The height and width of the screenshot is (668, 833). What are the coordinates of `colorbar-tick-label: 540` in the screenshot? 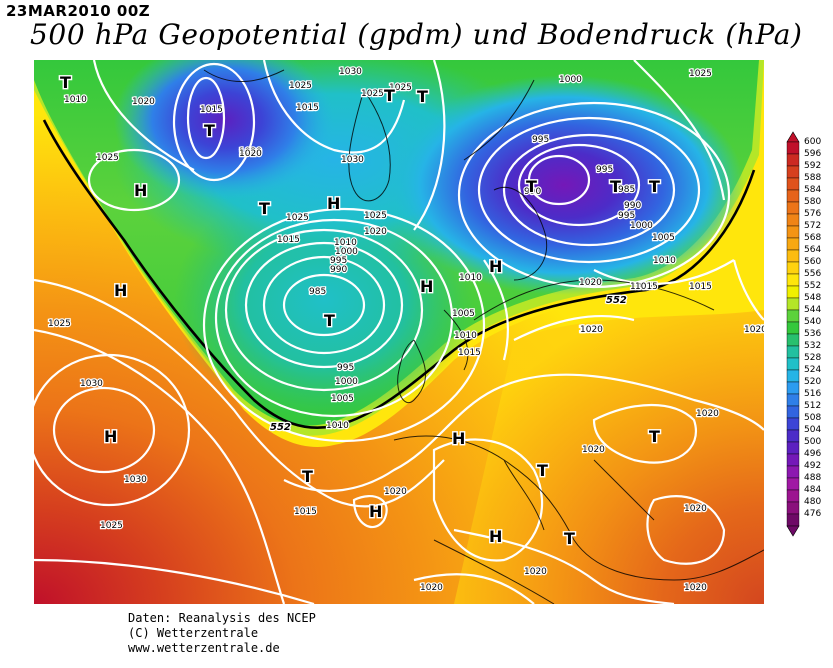 It's located at (813, 322).